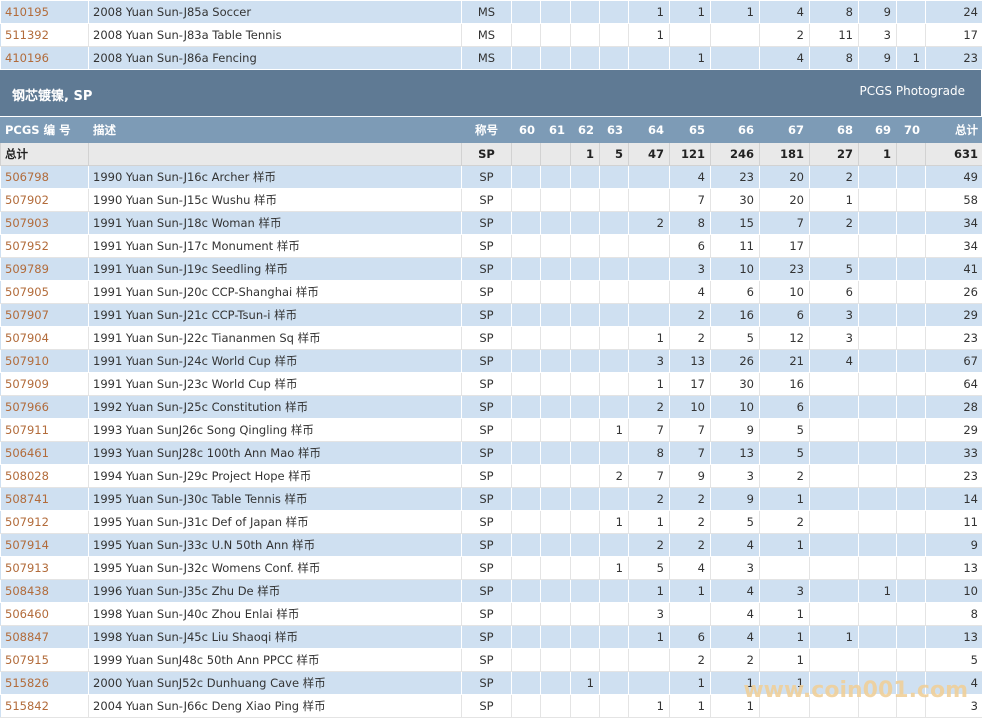 This screenshot has width=982, height=718. I want to click on pcgs-id-cell: 508028, so click(45, 476).